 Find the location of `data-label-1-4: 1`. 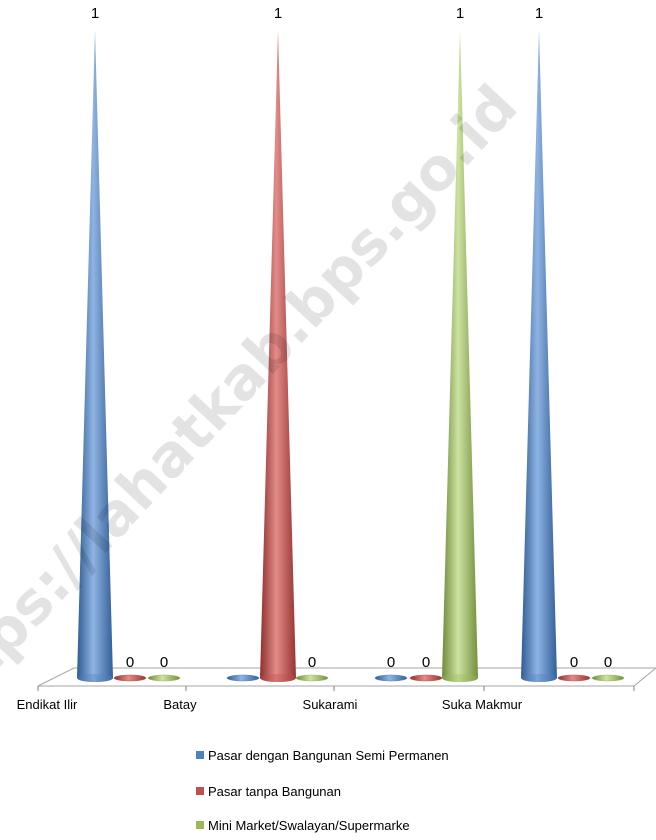

data-label-1-4: 1 is located at coordinates (539, 13).